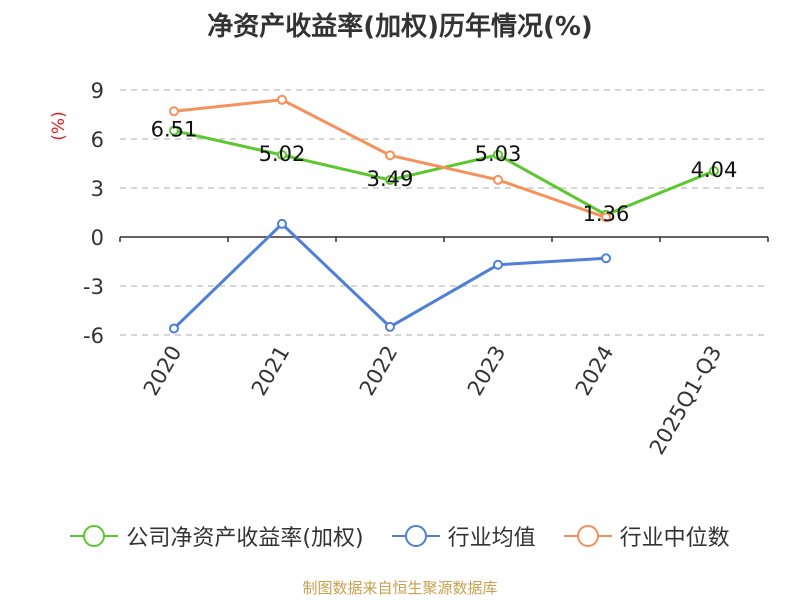  Describe the element at coordinates (271, 371) in the screenshot. I see `x-tick-label: 2021` at that location.